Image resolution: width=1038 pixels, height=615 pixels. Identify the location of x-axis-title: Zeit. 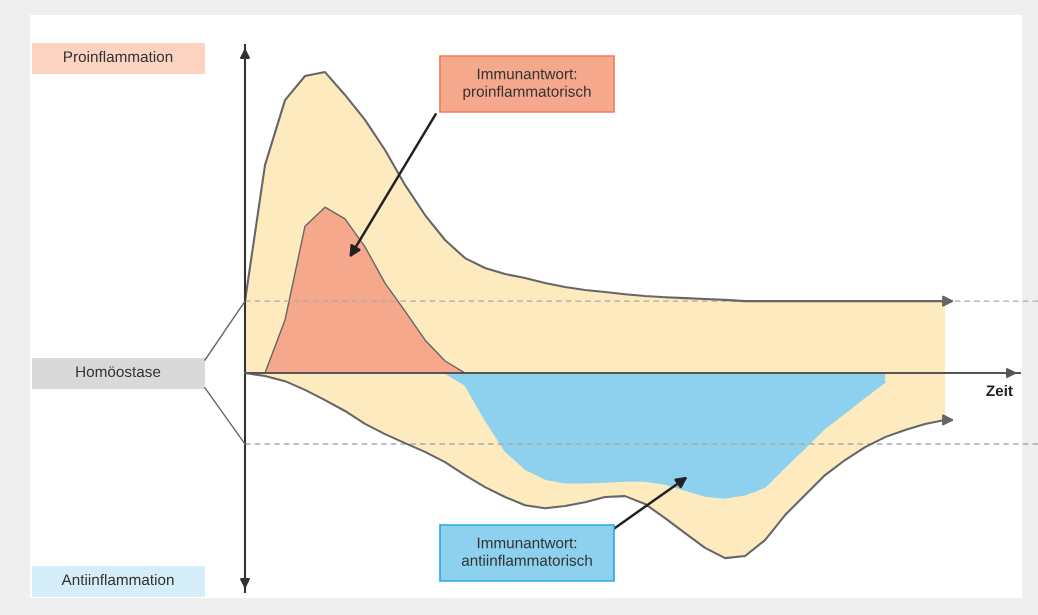
(999, 390).